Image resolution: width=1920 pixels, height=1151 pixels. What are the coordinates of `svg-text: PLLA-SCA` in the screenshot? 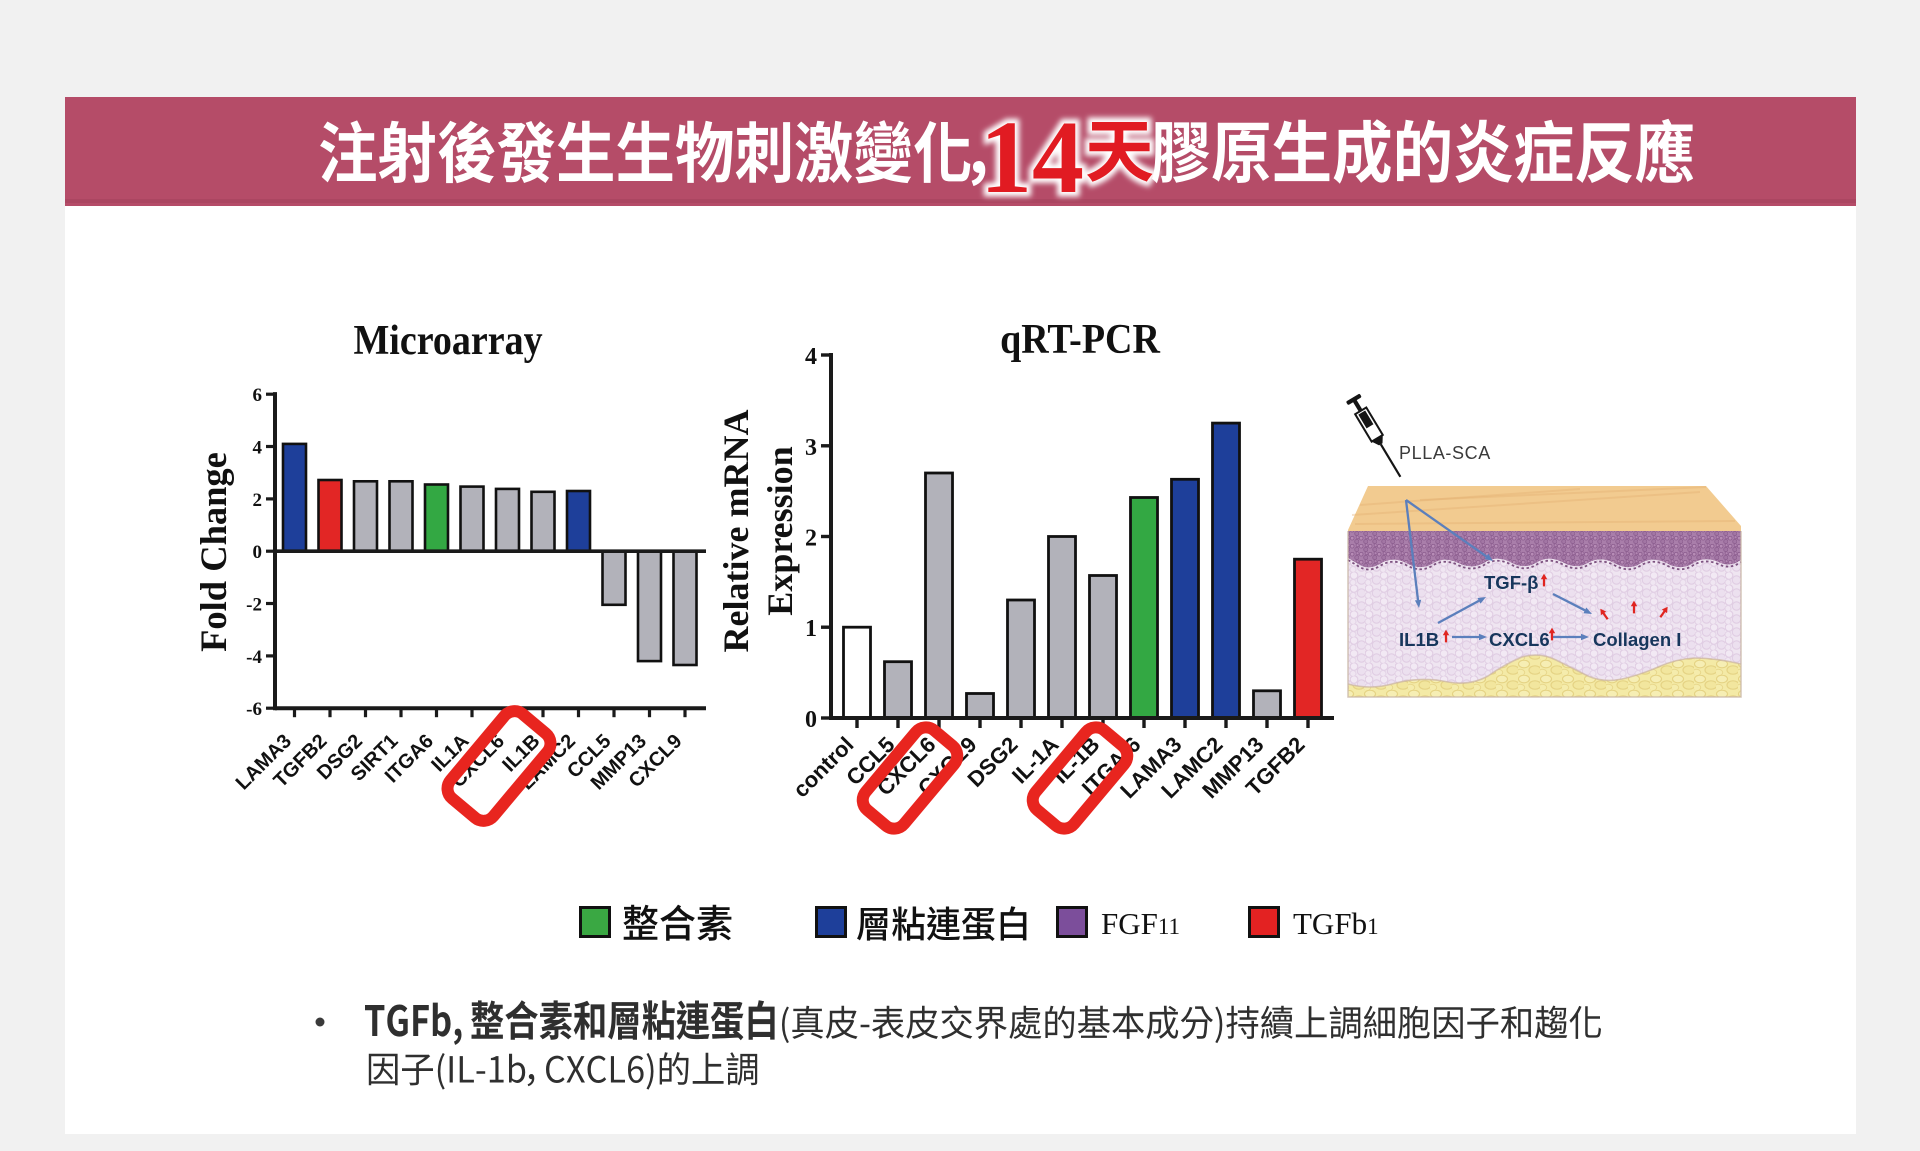 It's located at (1445, 453).